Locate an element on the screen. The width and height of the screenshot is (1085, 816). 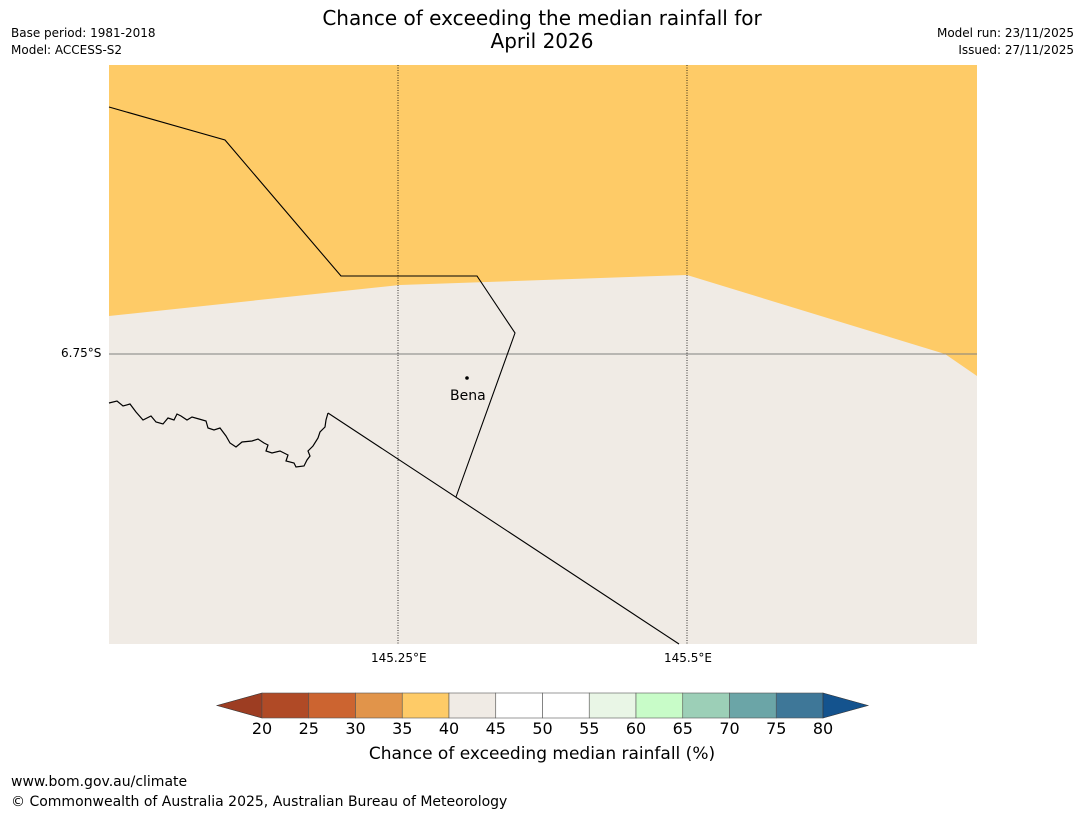
colorbar-extend-under is located at coordinates (239, 705).